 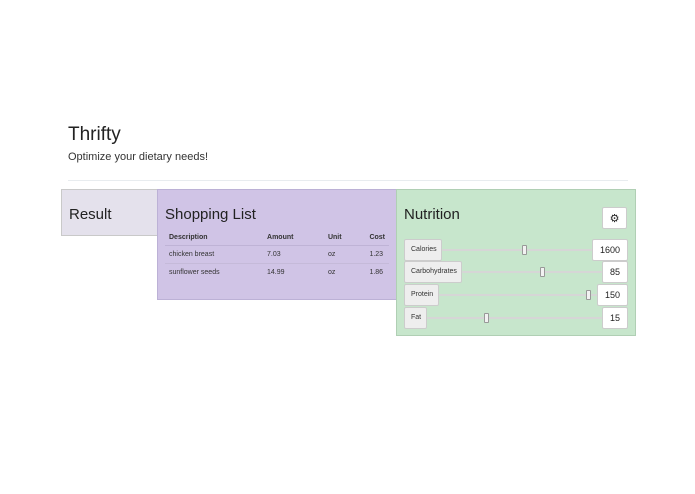 I want to click on cell-description: chicken breast, so click(x=214, y=254).